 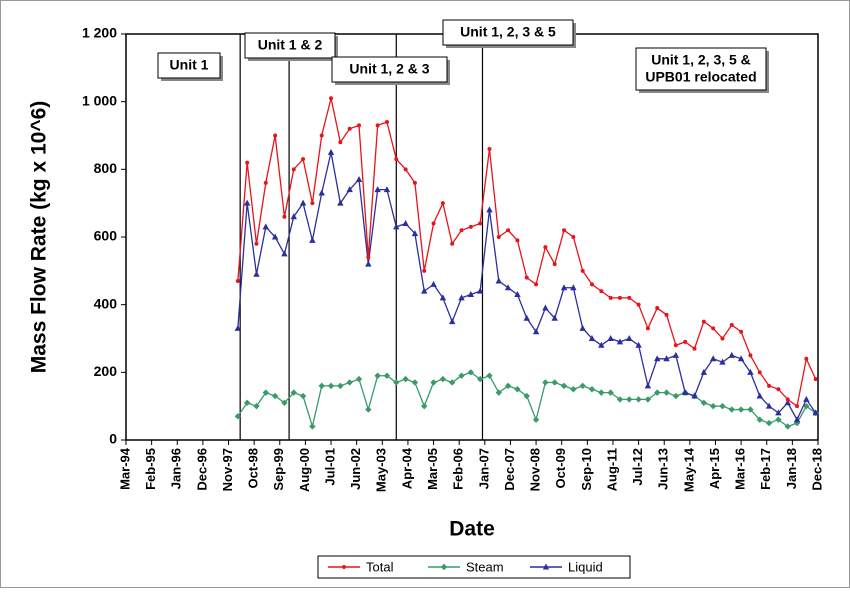 What do you see at coordinates (150, 469) in the screenshot?
I see `x-tick-label: Feb-95` at bounding box center [150, 469].